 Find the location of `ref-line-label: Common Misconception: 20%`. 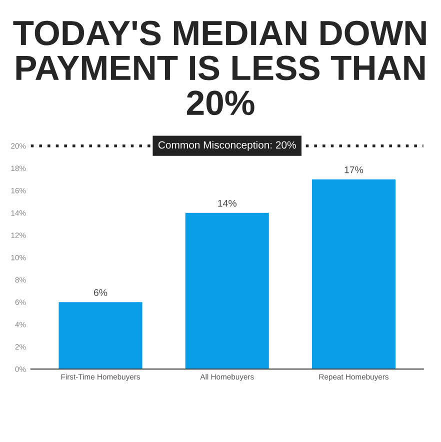

ref-line-label: Common Misconception: 20% is located at coordinates (227, 146).